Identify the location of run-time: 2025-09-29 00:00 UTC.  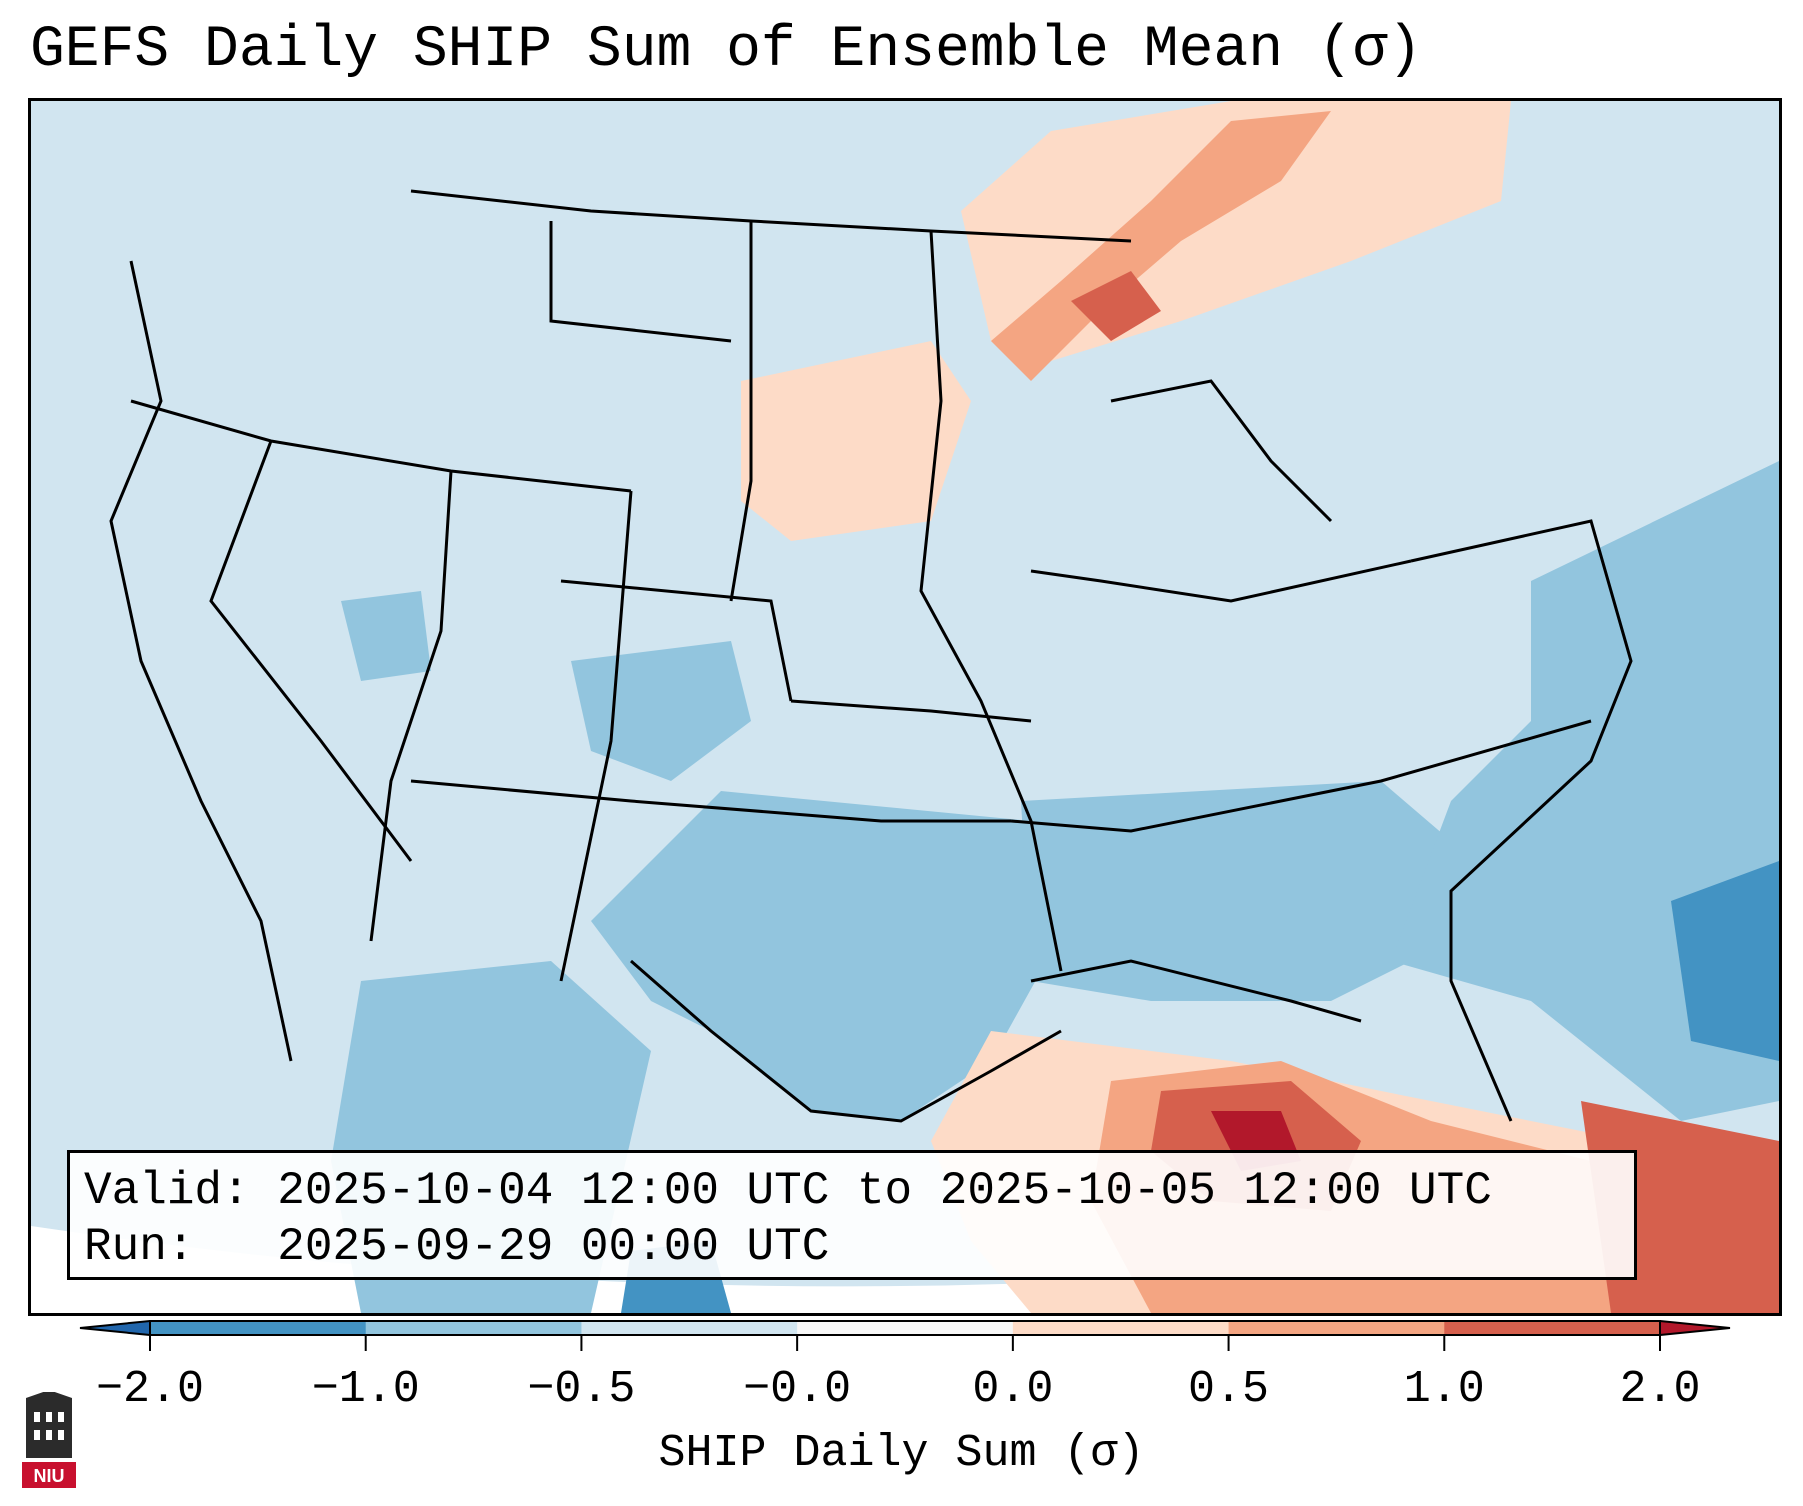
(553, 1247).